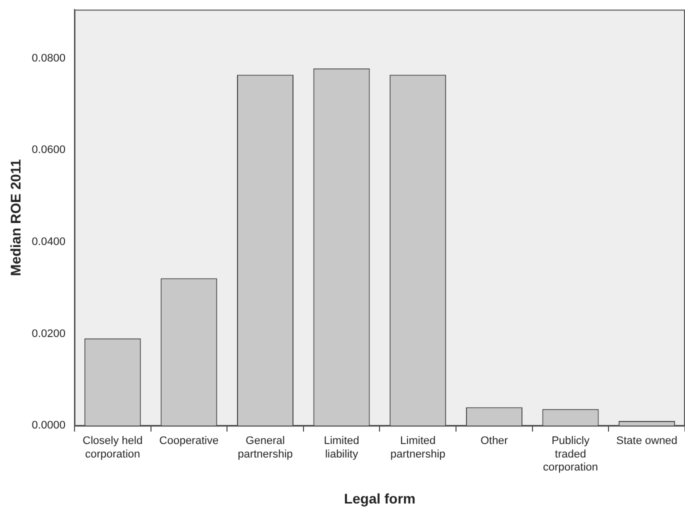  What do you see at coordinates (265, 447) in the screenshot?
I see `x-tick-label: General partnership` at bounding box center [265, 447].